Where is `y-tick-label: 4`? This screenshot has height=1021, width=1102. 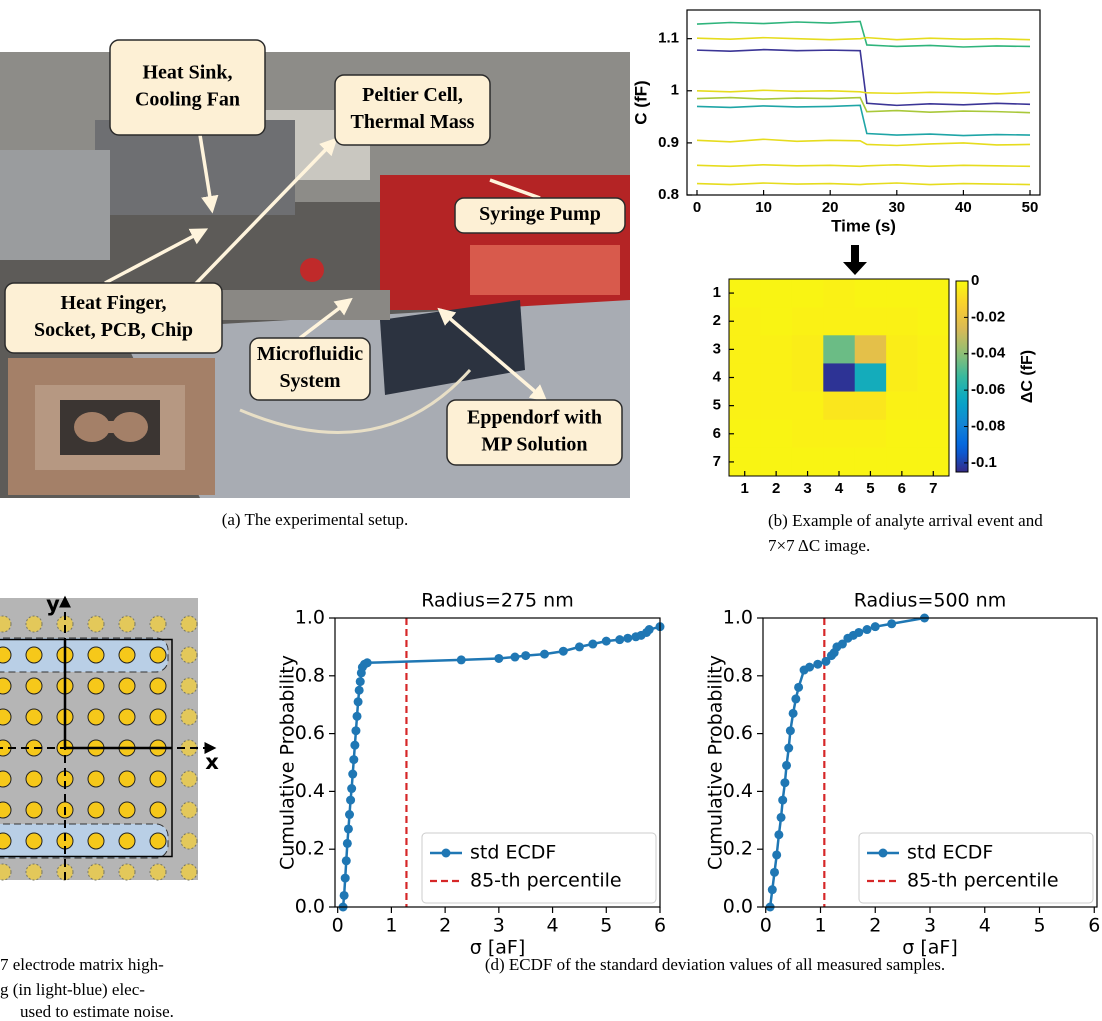 y-tick-label: 4 is located at coordinates (717, 376).